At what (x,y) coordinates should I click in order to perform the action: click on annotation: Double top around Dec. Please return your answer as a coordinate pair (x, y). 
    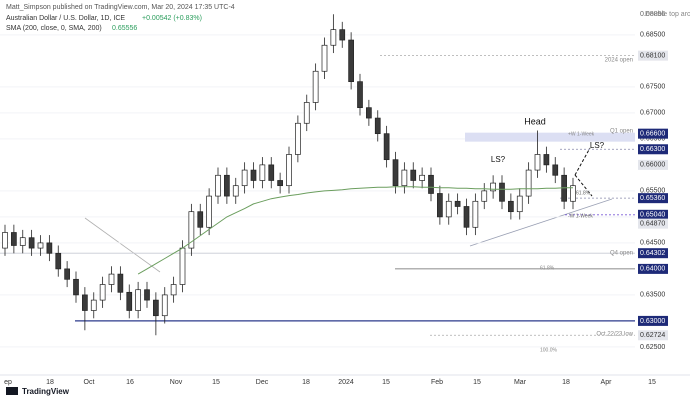
    Looking at the image, I should click on (667, 14).